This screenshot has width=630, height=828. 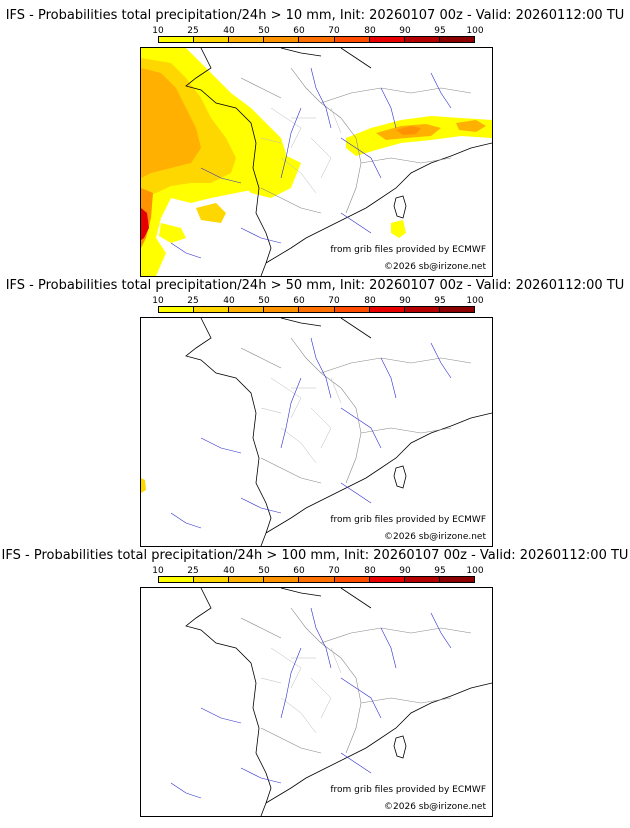 I want to click on precip-area-southwest, so click(x=172, y=233).